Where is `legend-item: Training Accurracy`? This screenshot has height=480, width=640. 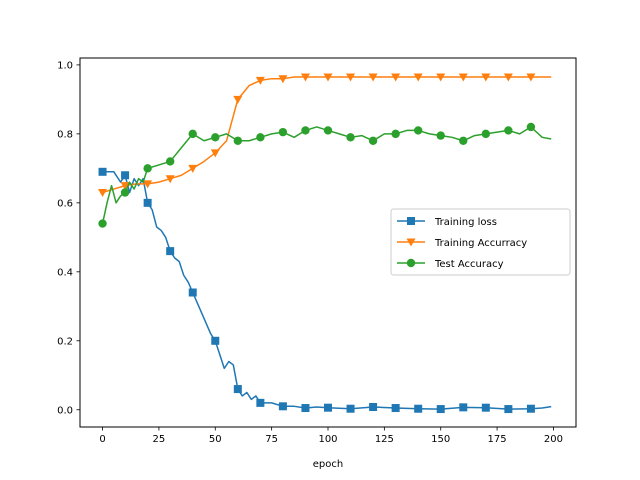
legend-item: Training Accurracy is located at coordinates (462, 243).